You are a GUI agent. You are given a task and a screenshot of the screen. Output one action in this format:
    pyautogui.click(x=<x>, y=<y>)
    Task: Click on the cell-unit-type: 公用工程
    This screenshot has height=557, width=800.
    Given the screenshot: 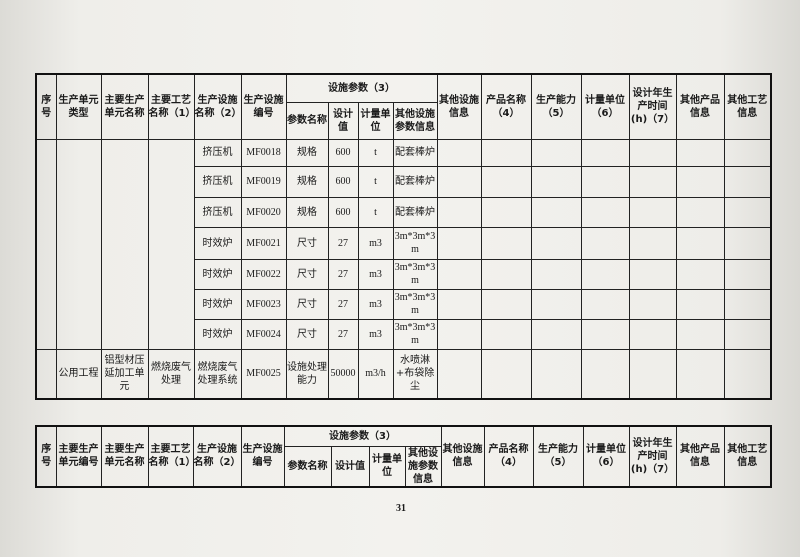 What is the action you would take?
    pyautogui.click(x=78, y=374)
    